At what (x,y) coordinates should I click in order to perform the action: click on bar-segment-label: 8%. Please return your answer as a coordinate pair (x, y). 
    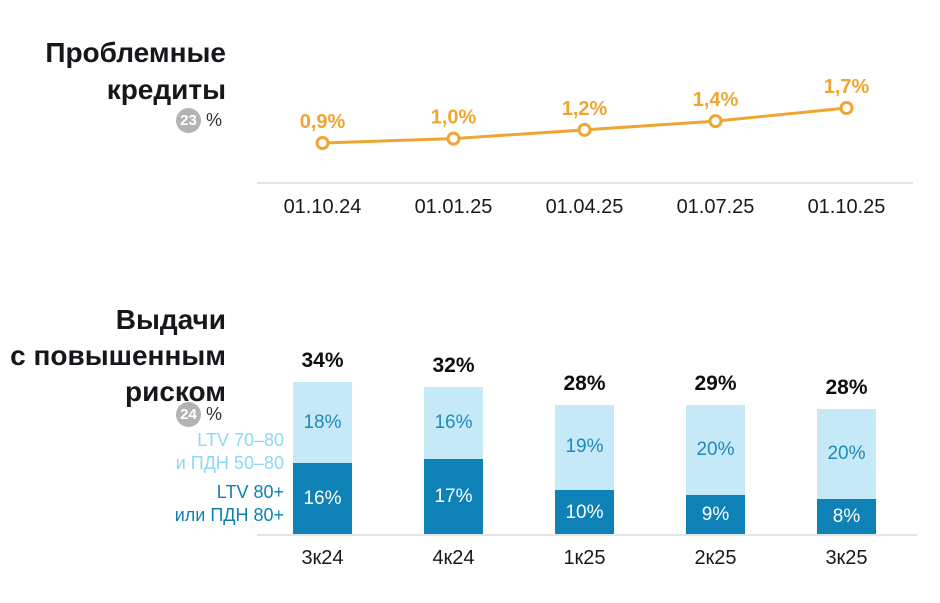
    Looking at the image, I should click on (846, 516).